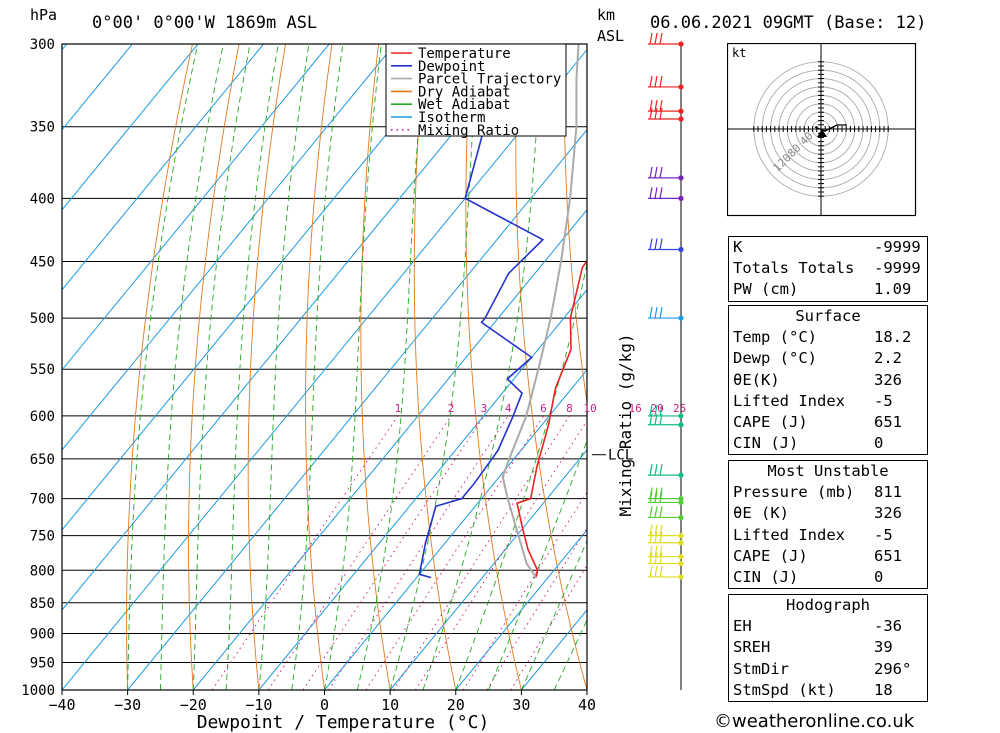 Image resolution: width=1000 pixels, height=733 pixels. What do you see at coordinates (489, 80) in the screenshot?
I see `legend-entry: Parcel Trajectory` at bounding box center [489, 80].